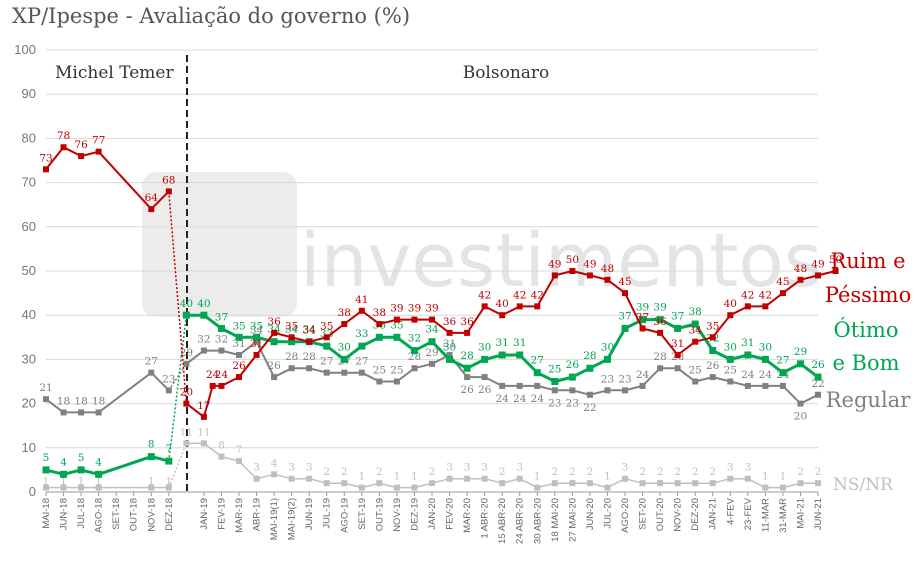  I want to click on data-label: 50, so click(835, 260).